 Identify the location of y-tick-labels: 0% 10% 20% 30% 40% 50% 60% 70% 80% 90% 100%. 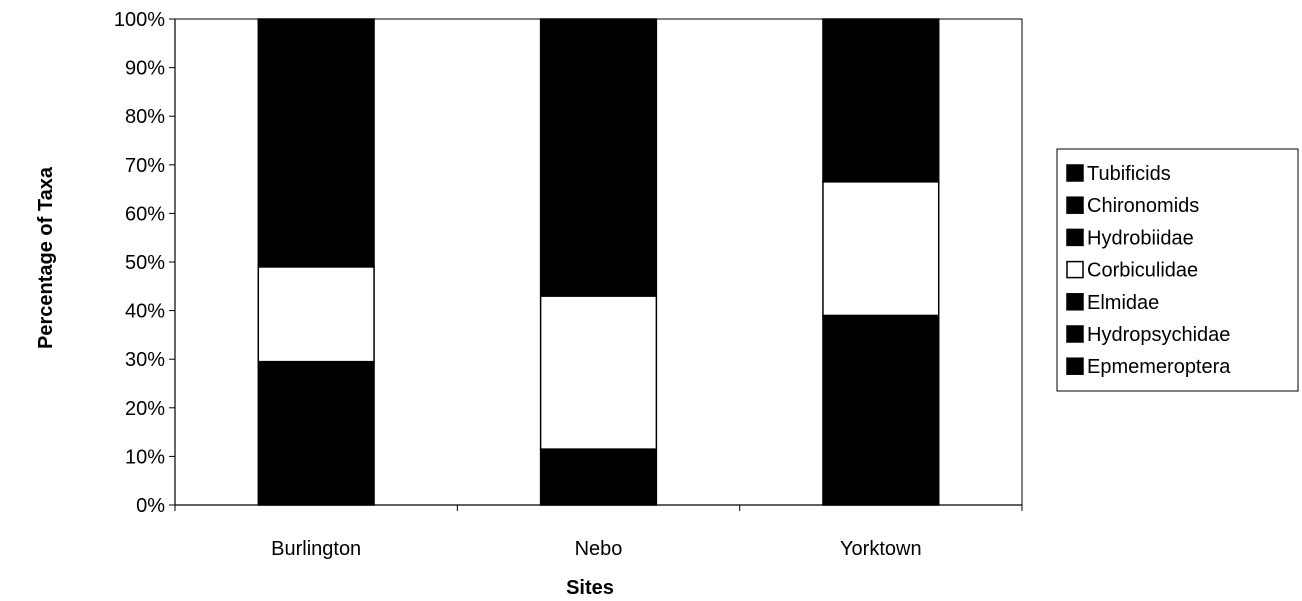
(139, 263).